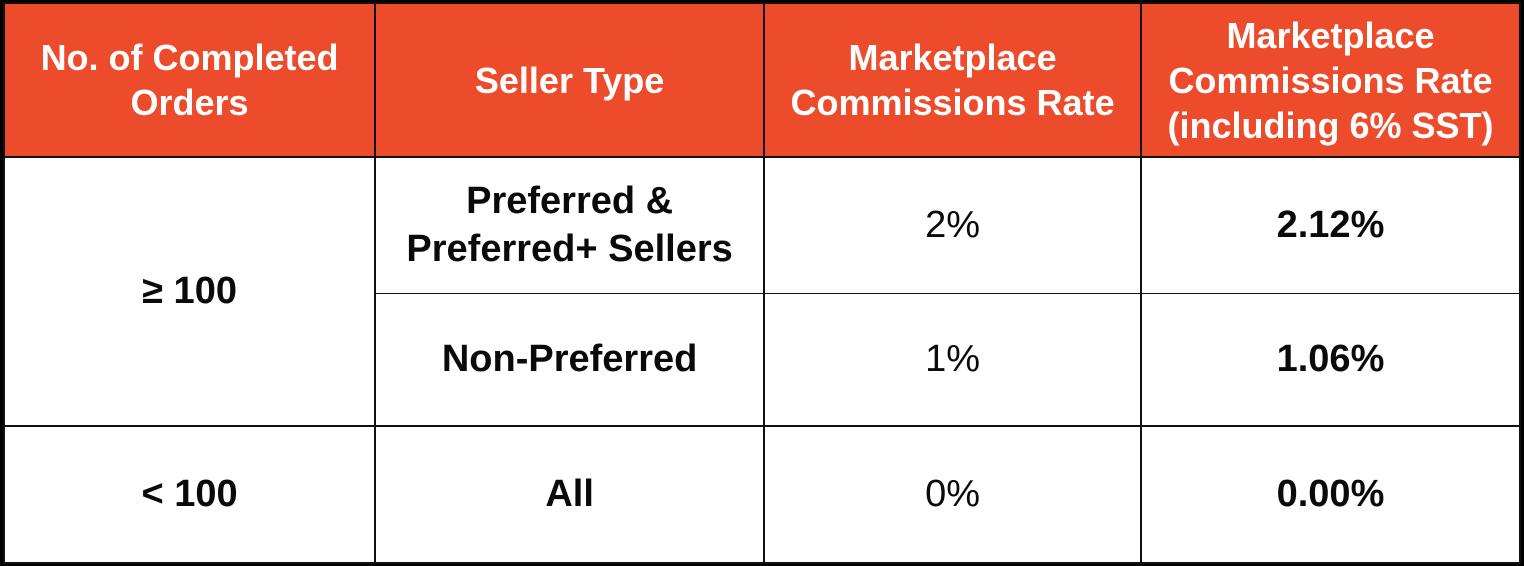  What do you see at coordinates (952, 359) in the screenshot?
I see `cell-rate-non-preferred: 1%` at bounding box center [952, 359].